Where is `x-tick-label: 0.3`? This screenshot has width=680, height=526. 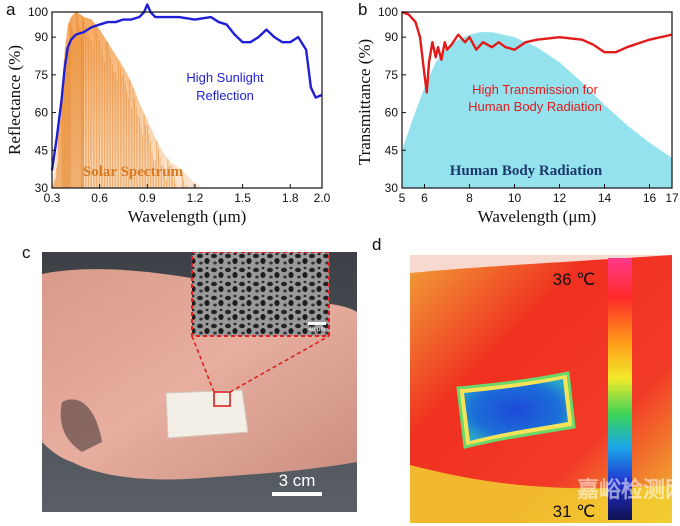
x-tick-label: 0.3 is located at coordinates (52, 198).